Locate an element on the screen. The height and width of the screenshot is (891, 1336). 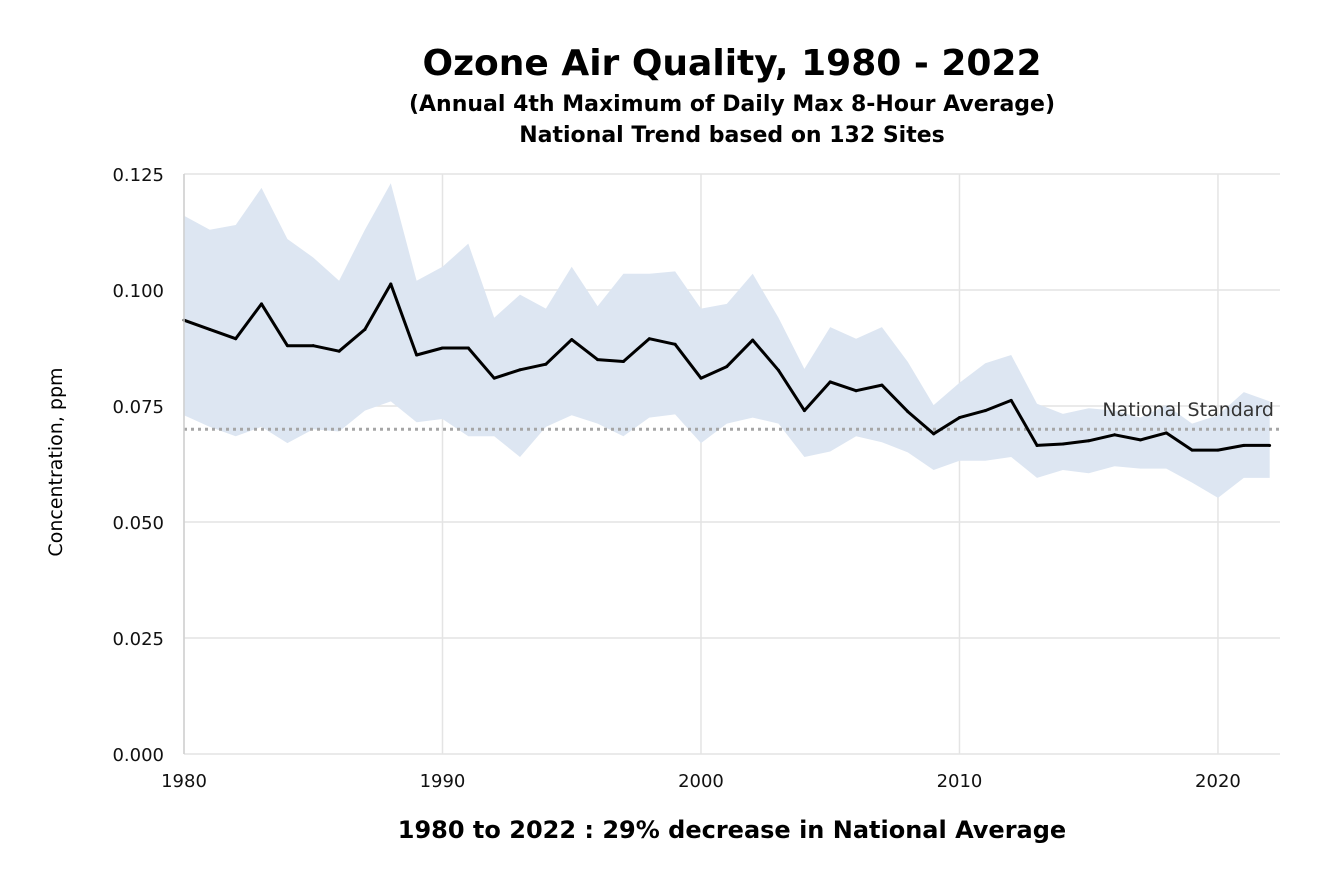
x-tick-label: 1990 is located at coordinates (443, 781).